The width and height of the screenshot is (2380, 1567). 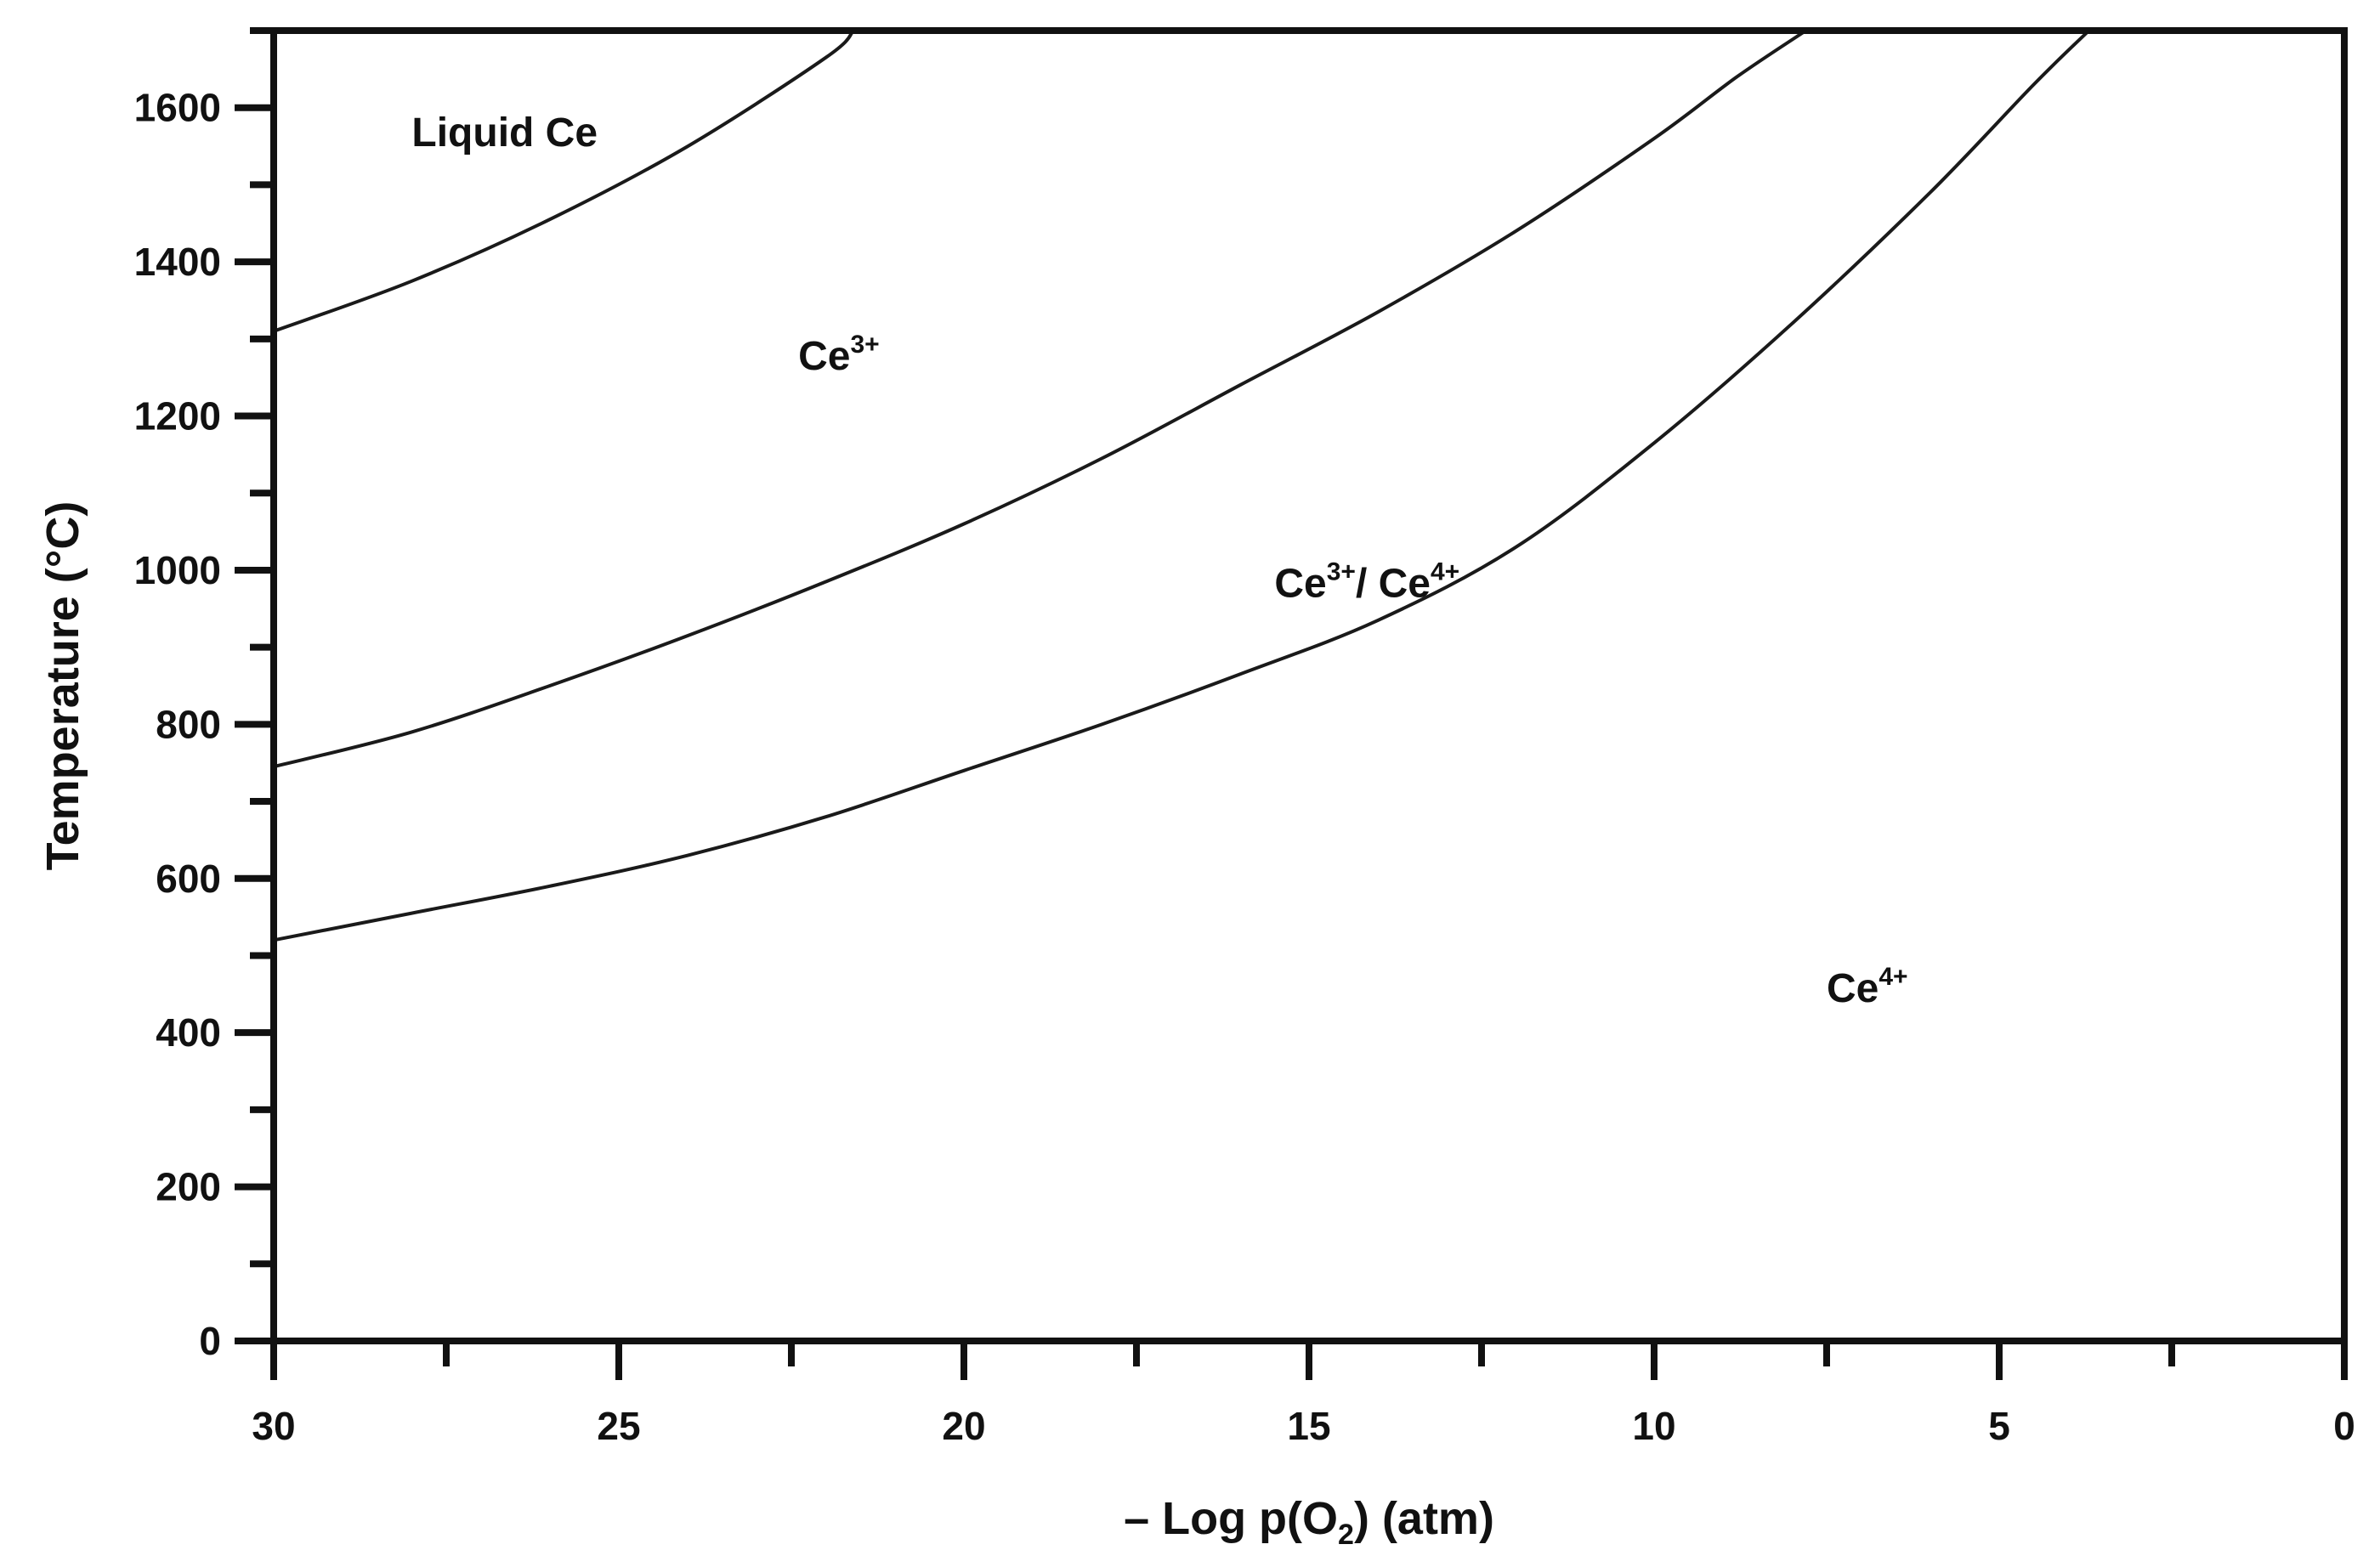 What do you see at coordinates (1308, 1426) in the screenshot?
I see `x-tick-label: 15` at bounding box center [1308, 1426].